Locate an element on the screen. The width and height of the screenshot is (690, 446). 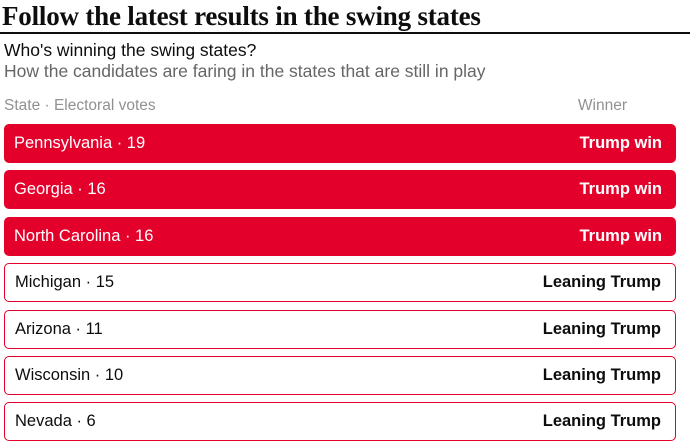
state-label: Michigan · 15 is located at coordinates (65, 282).